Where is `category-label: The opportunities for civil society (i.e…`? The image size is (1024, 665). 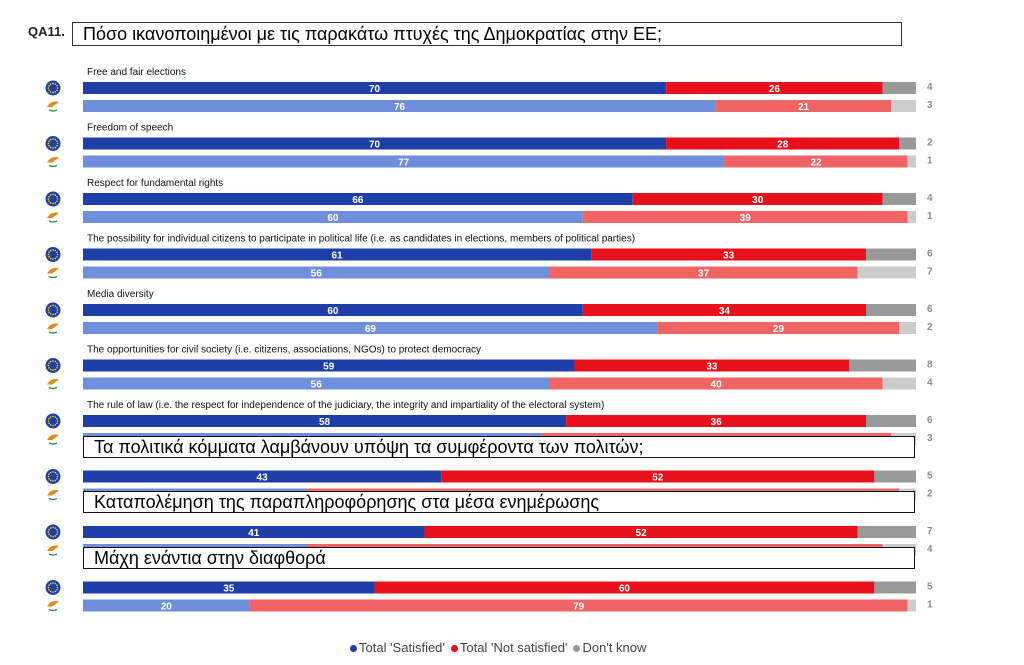
category-label: The opportunities for civil society (i.e… is located at coordinates (284, 350).